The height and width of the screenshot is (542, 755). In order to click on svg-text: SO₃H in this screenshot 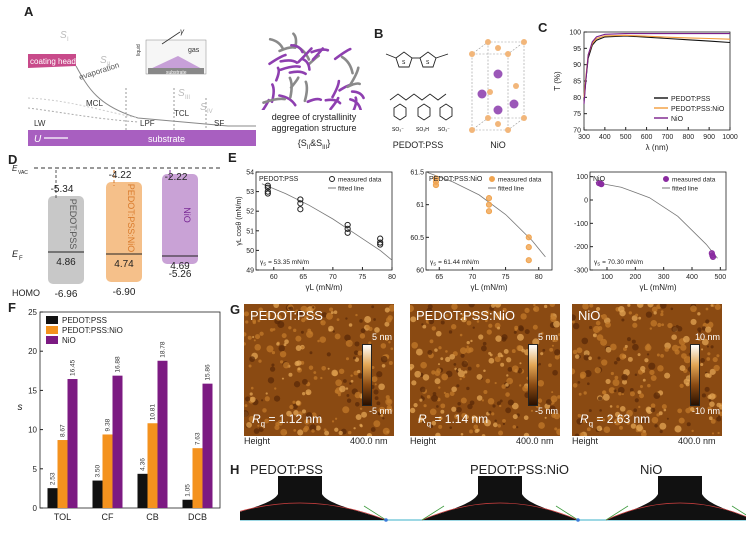, I will do `click(422, 130)`.